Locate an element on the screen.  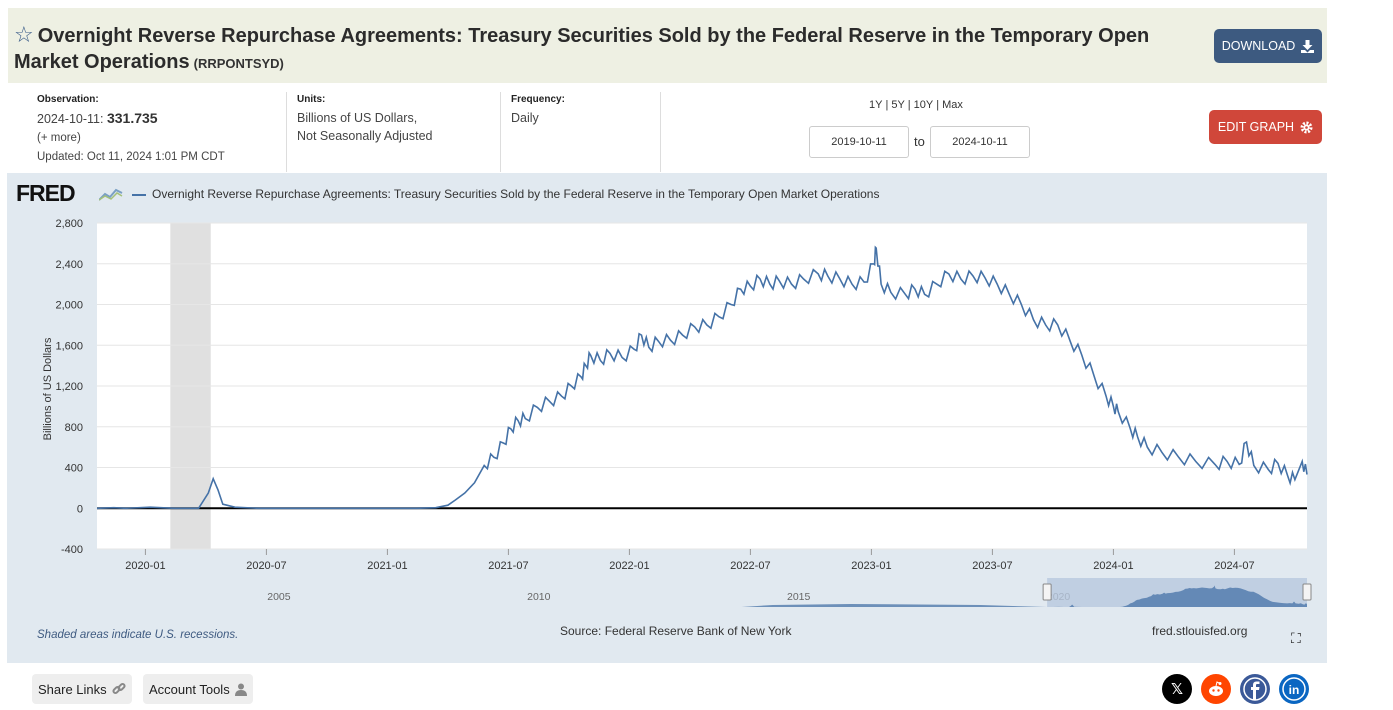
navigator-handle-left is located at coordinates (1047, 592).